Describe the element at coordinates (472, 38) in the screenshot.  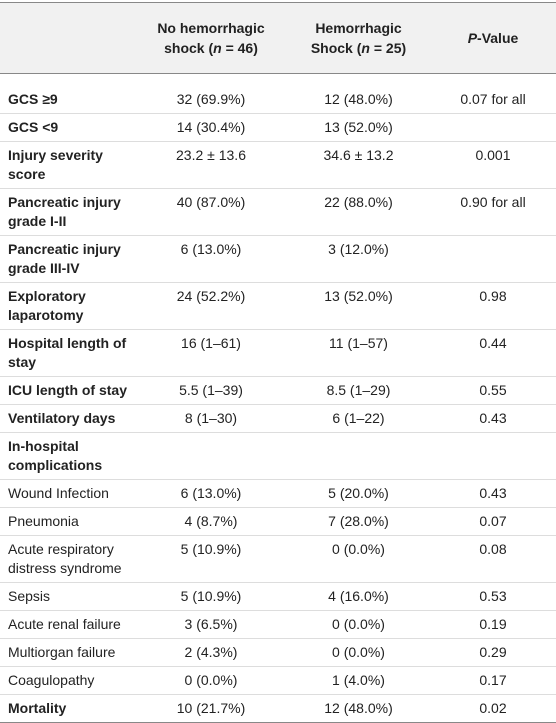
I see `header-text: P` at that location.